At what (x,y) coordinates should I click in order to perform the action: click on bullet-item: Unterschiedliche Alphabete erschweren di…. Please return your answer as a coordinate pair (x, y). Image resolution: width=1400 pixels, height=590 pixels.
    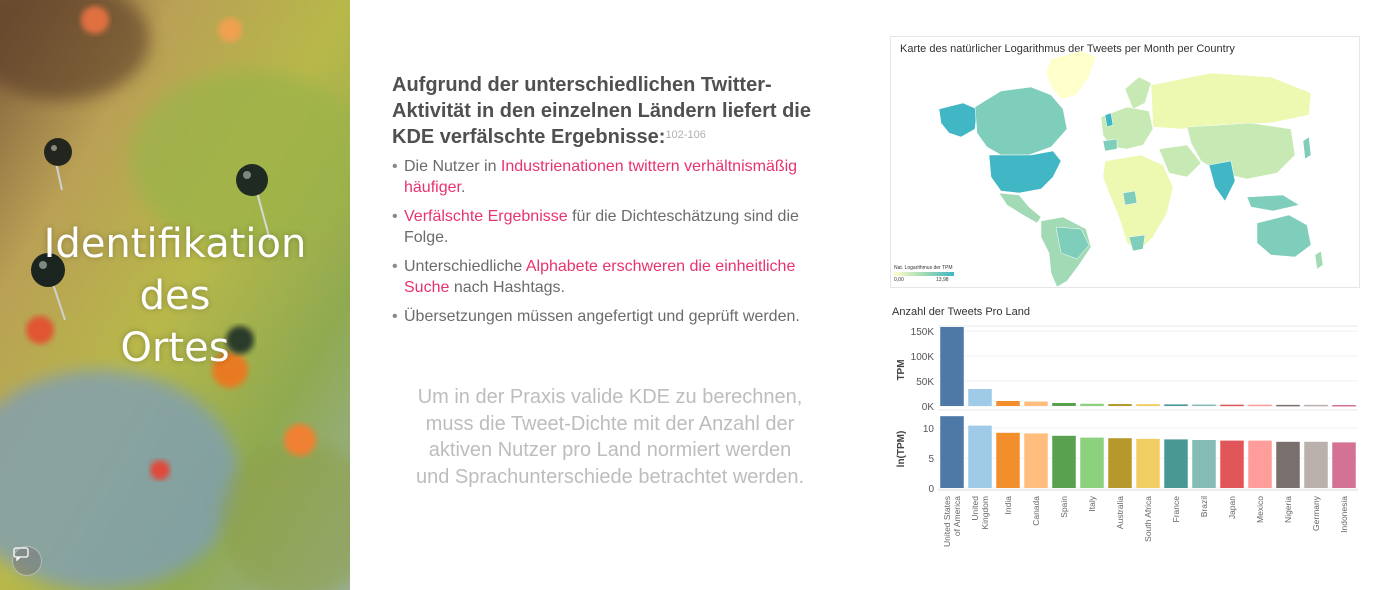
    Looking at the image, I should click on (607, 277).